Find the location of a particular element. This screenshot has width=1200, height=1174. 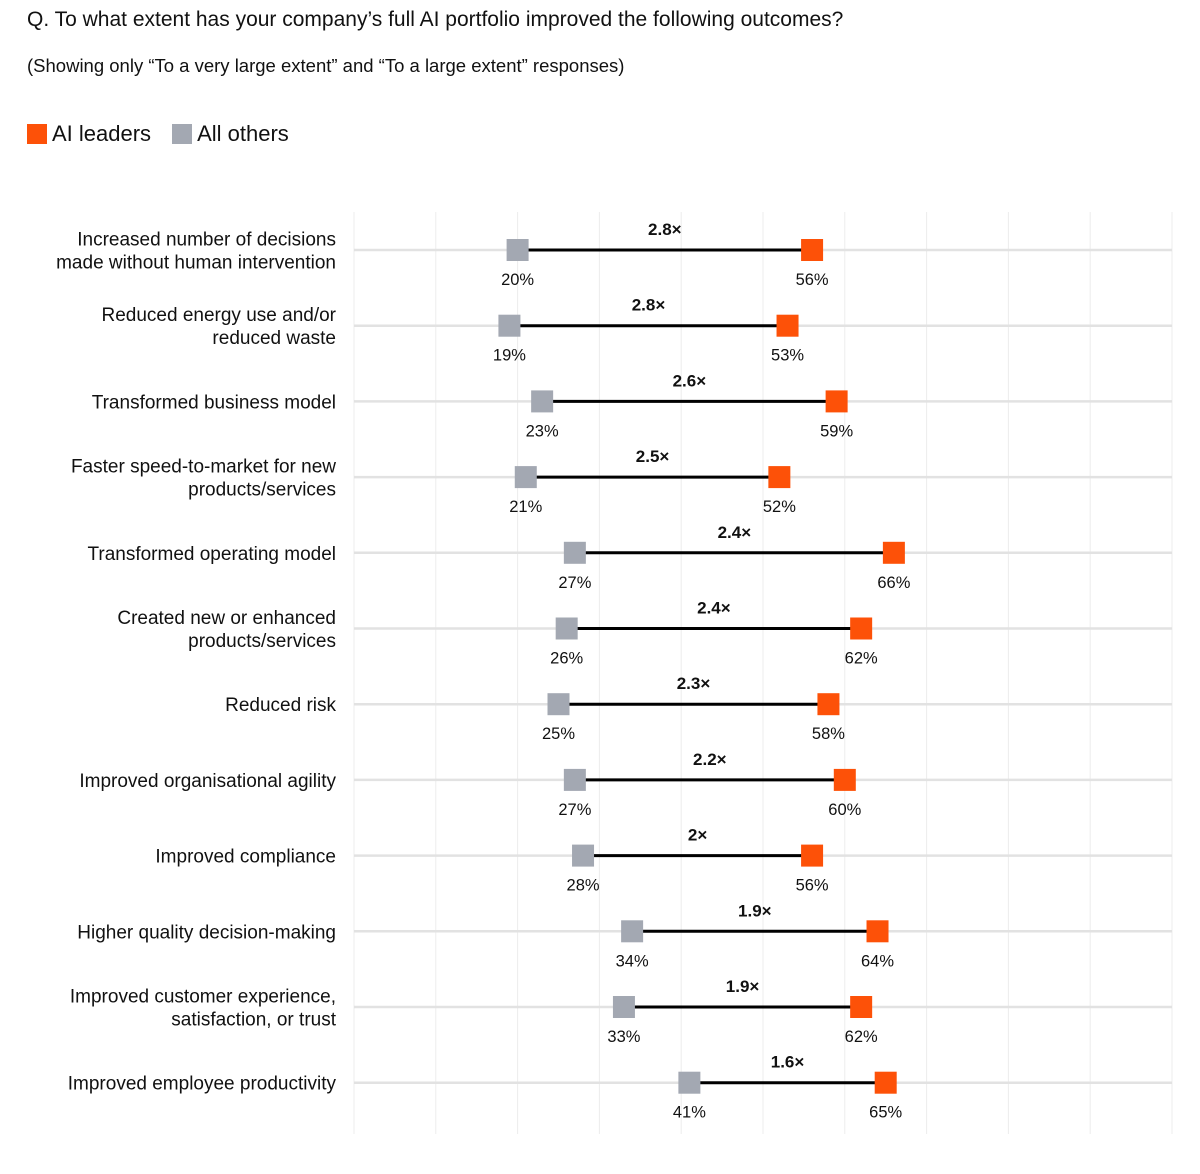

category-label: Reduced energy use and/or reduced waste is located at coordinates (219, 327).